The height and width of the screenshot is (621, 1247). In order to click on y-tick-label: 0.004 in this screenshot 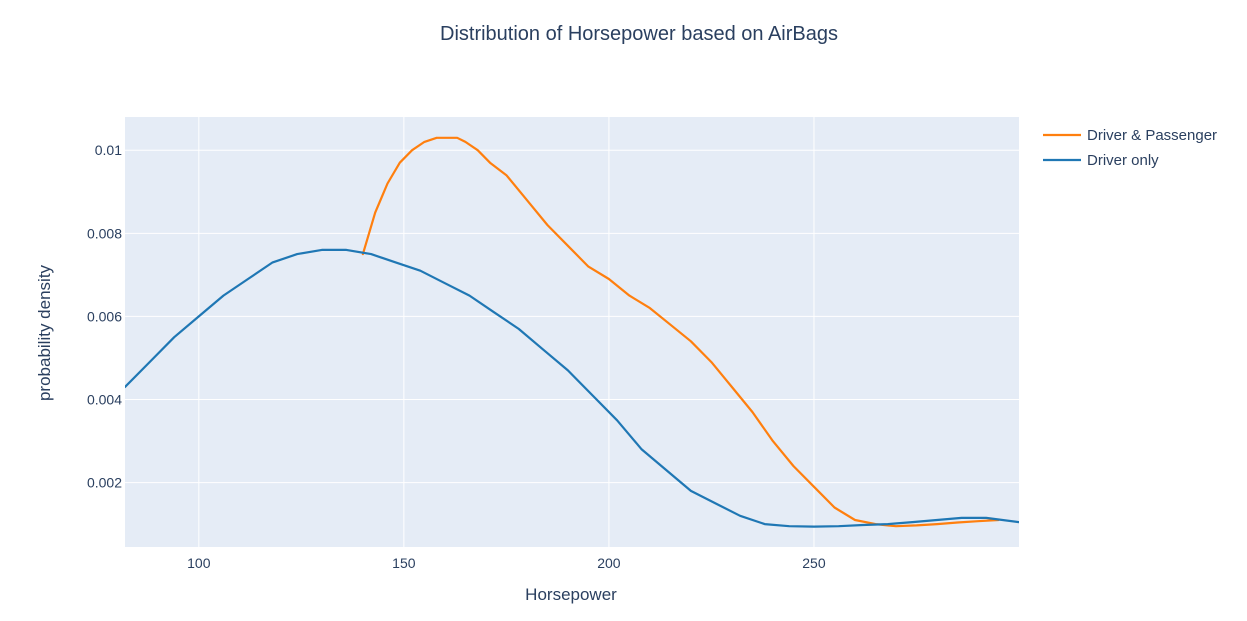, I will do `click(104, 400)`.